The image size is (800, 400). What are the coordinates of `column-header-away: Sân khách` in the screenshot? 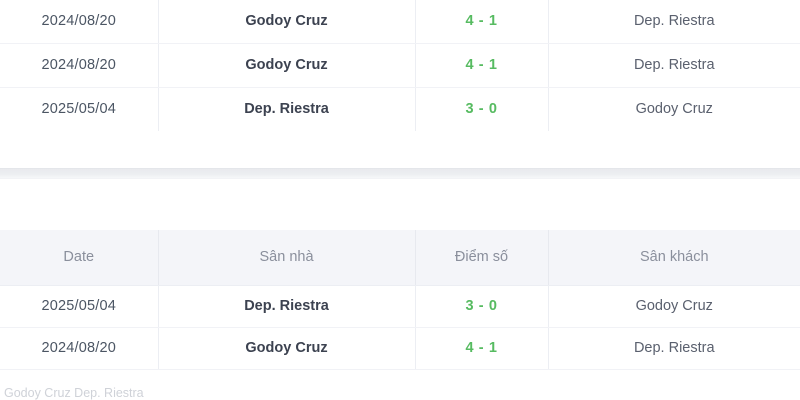 It's located at (674, 258).